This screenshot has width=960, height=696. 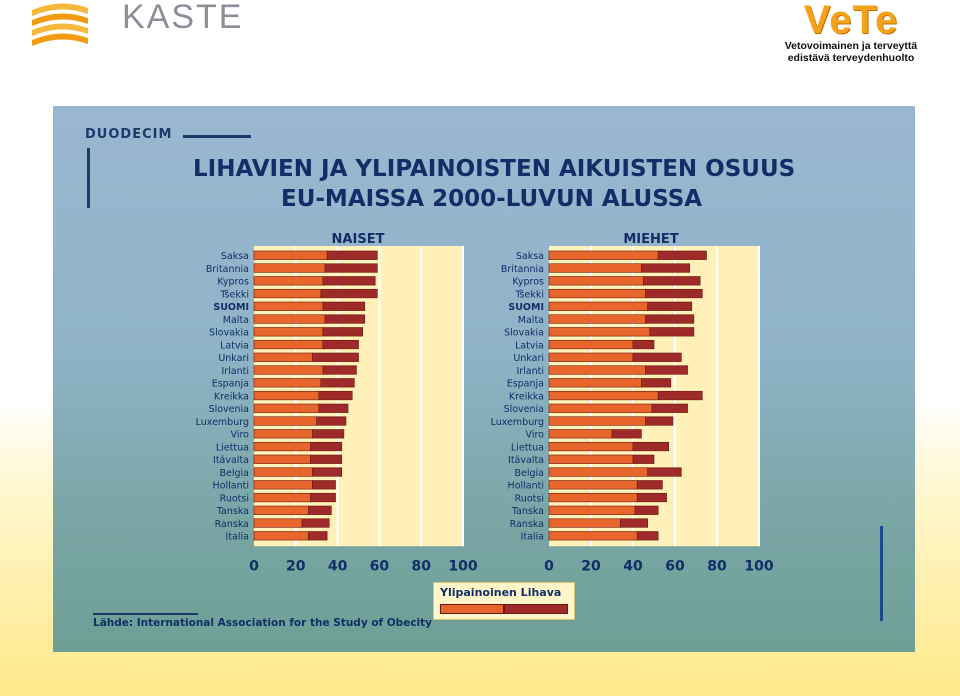 I want to click on category-label: SUOMI, so click(x=231, y=307).